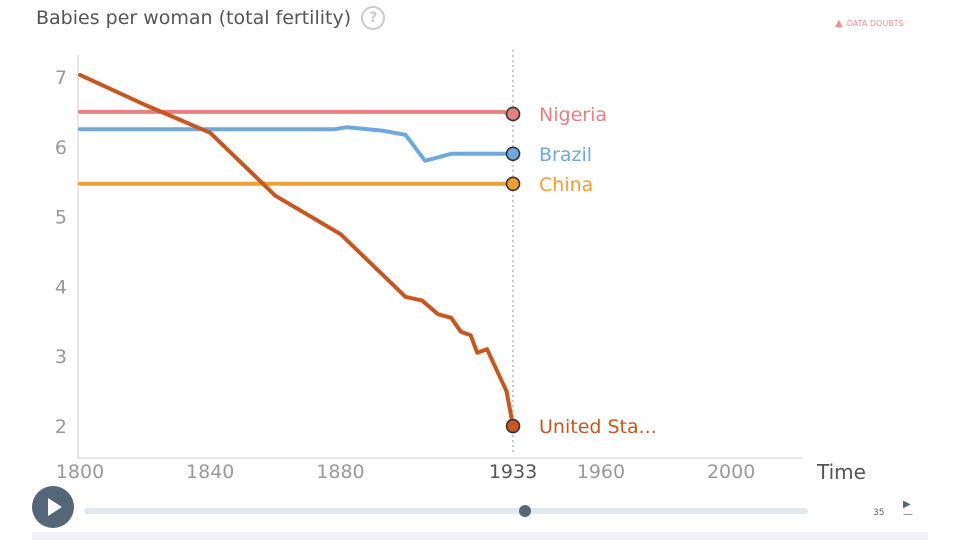  Describe the element at coordinates (525, 511) in the screenshot. I see `timeline-handle` at that location.